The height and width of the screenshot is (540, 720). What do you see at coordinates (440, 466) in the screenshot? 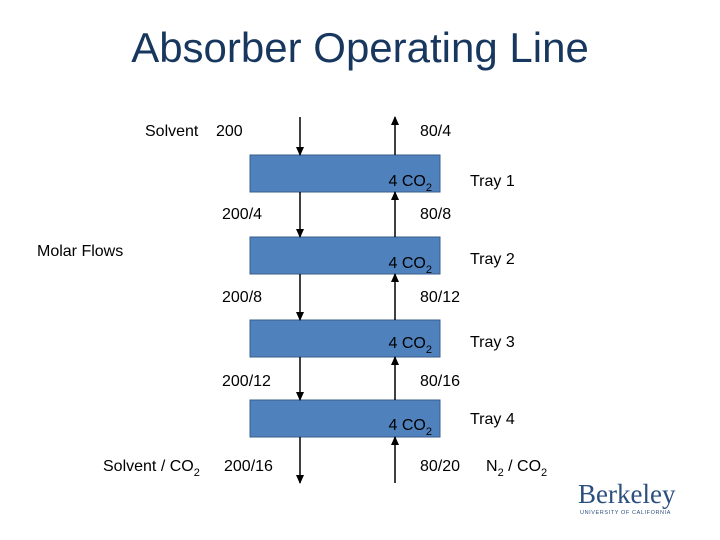
I see `gas-flow: 80/20` at bounding box center [440, 466].